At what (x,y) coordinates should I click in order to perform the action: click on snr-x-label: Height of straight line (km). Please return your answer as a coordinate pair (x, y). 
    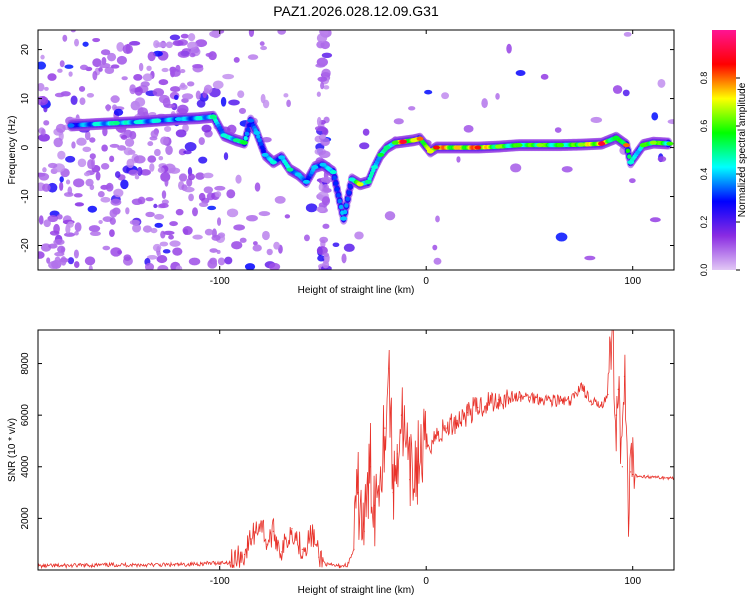
    Looking at the image, I should click on (356, 590).